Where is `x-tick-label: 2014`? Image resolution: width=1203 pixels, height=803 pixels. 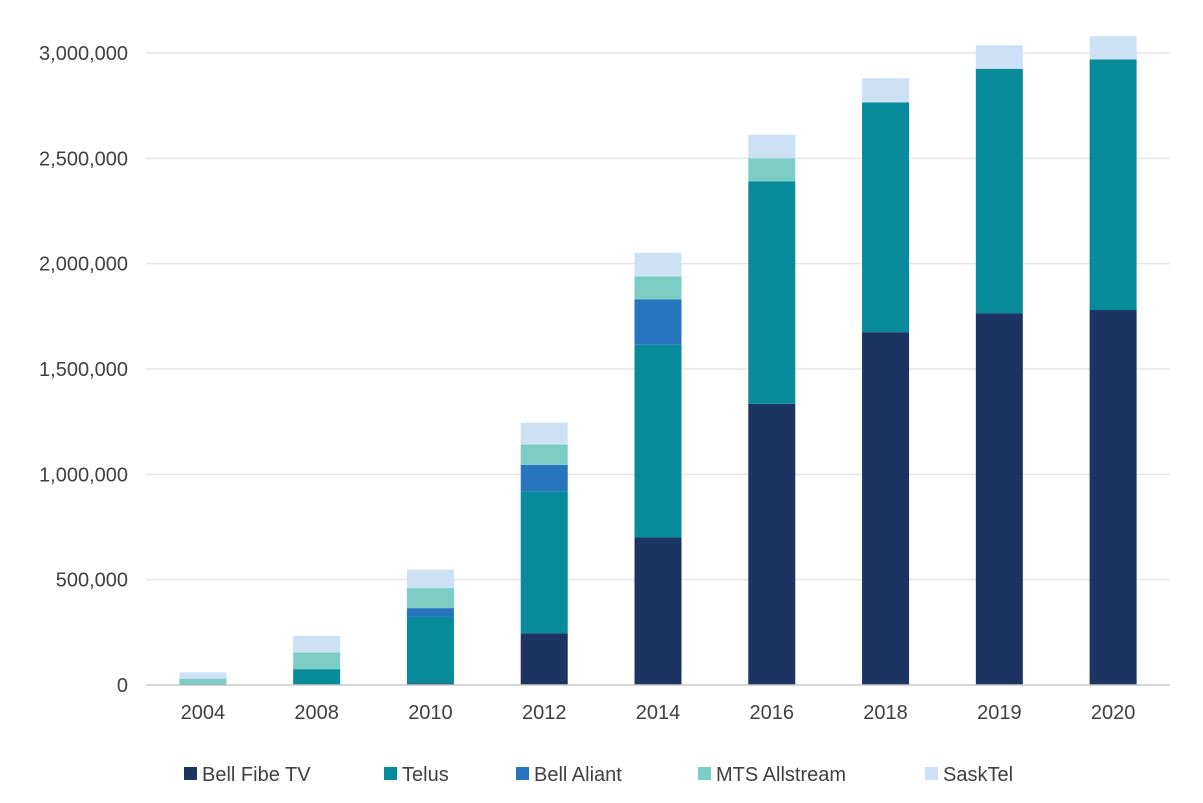
x-tick-label: 2014 is located at coordinates (658, 713).